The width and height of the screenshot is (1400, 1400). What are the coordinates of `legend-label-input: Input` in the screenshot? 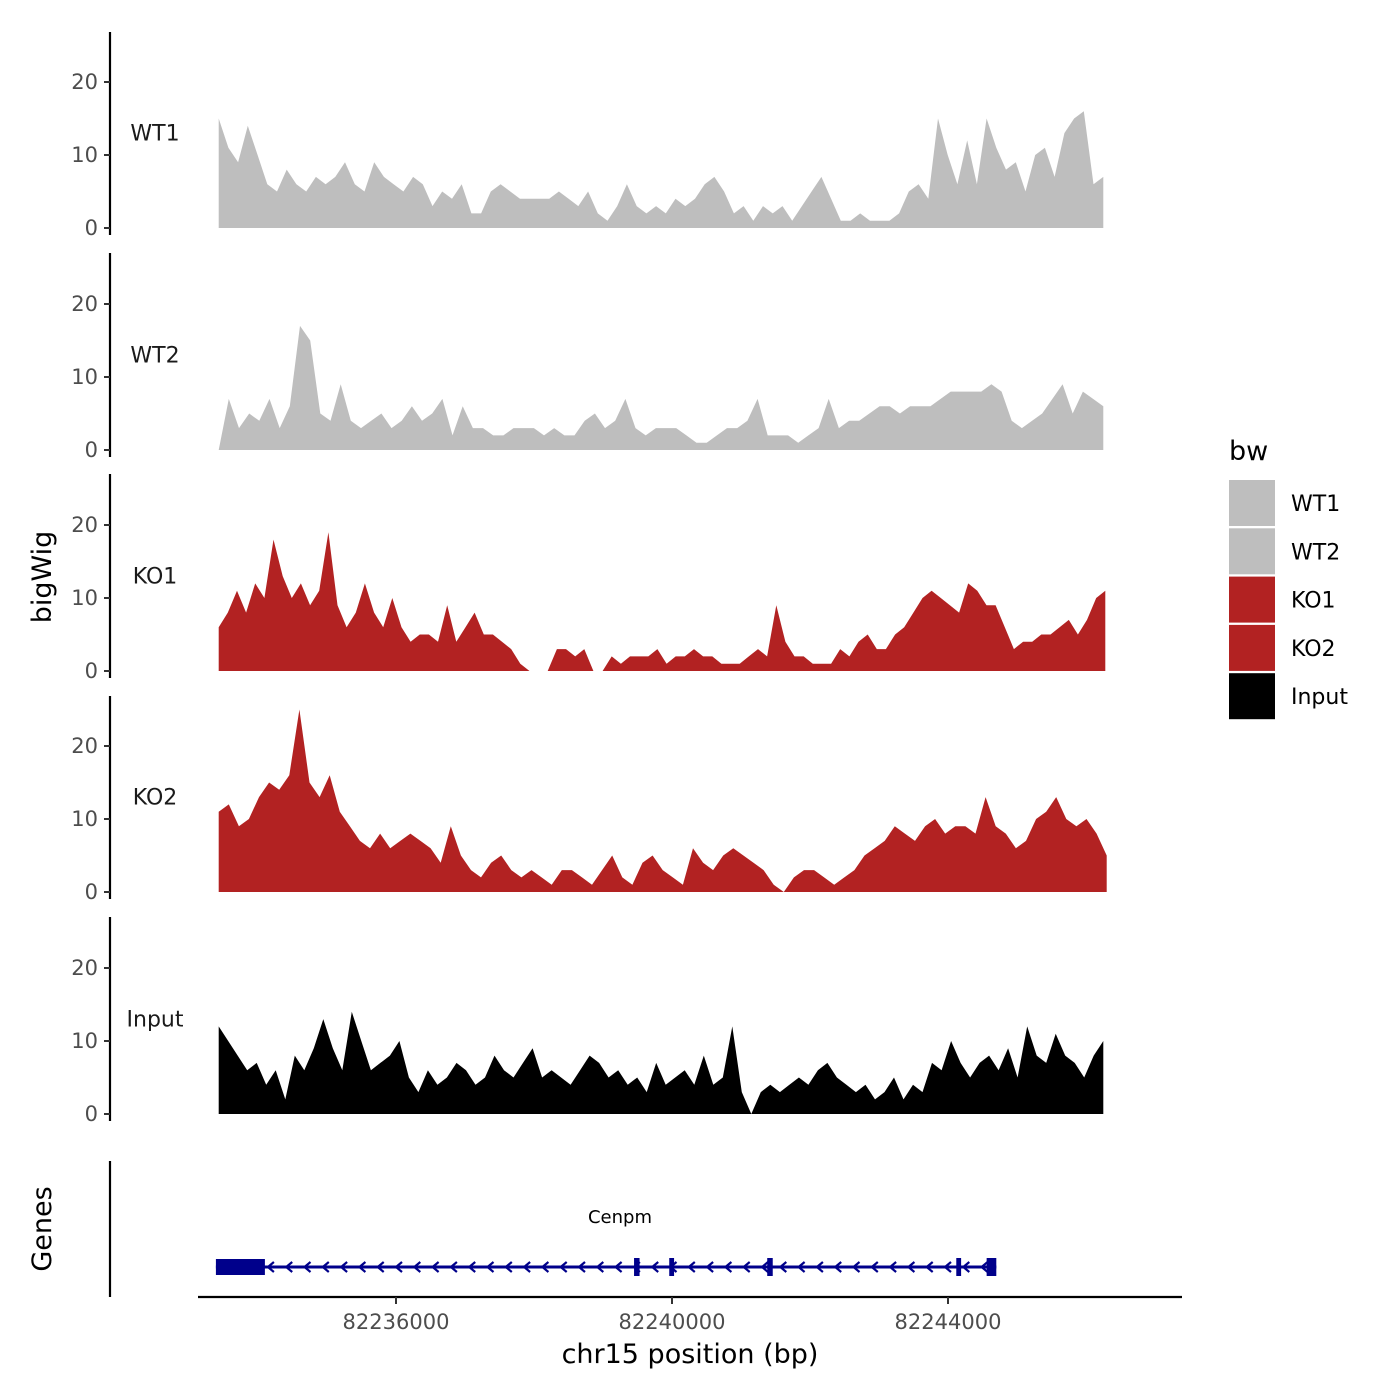 It's located at (1319, 697).